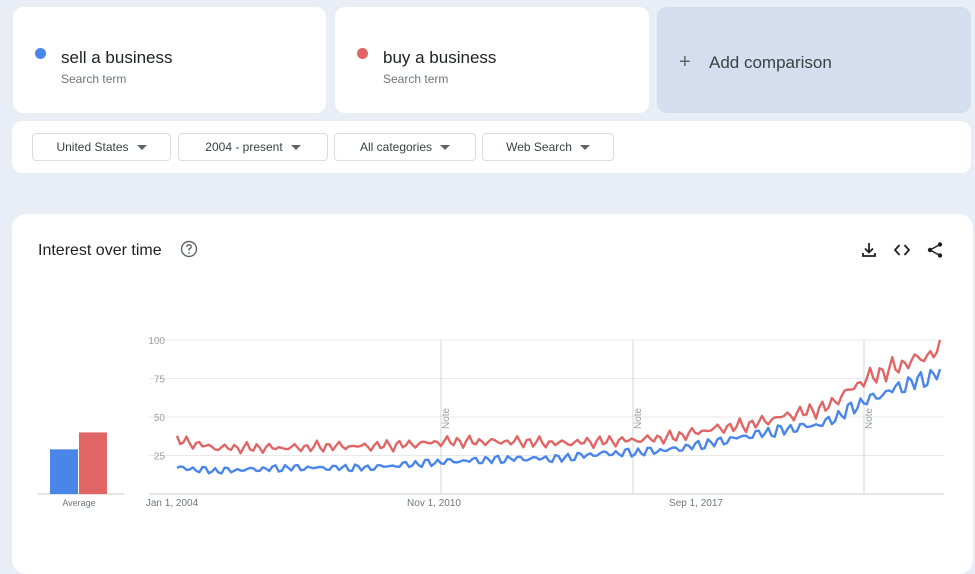 Image resolution: width=975 pixels, height=574 pixels. Describe the element at coordinates (539, 147) in the screenshot. I see `search-type-value: Web Search` at that location.